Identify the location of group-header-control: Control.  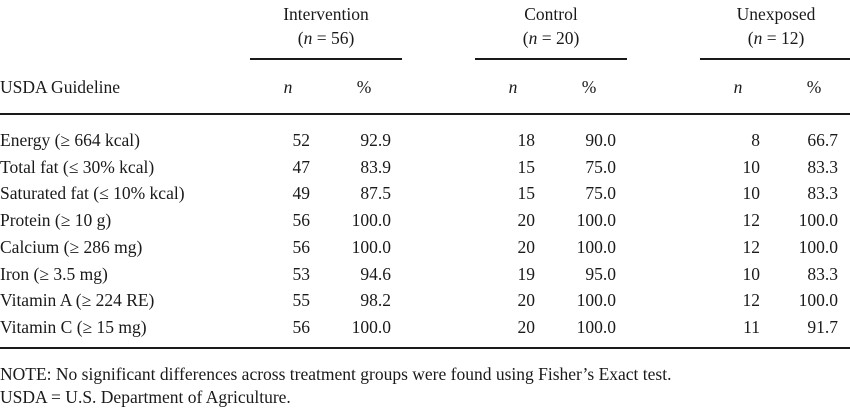
(551, 14).